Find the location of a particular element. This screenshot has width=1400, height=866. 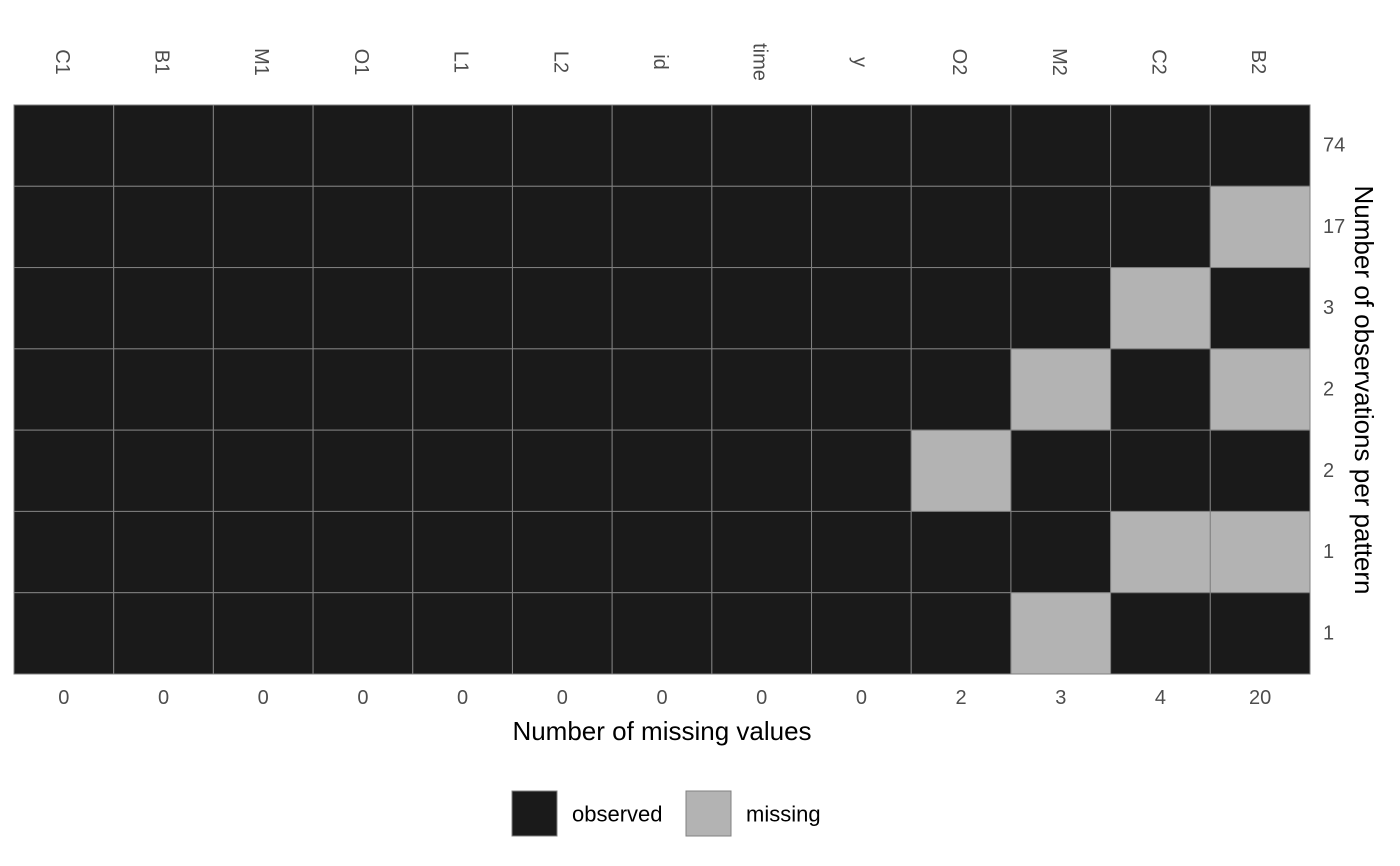

cell-r5-c1-observed is located at coordinates (64, 470).